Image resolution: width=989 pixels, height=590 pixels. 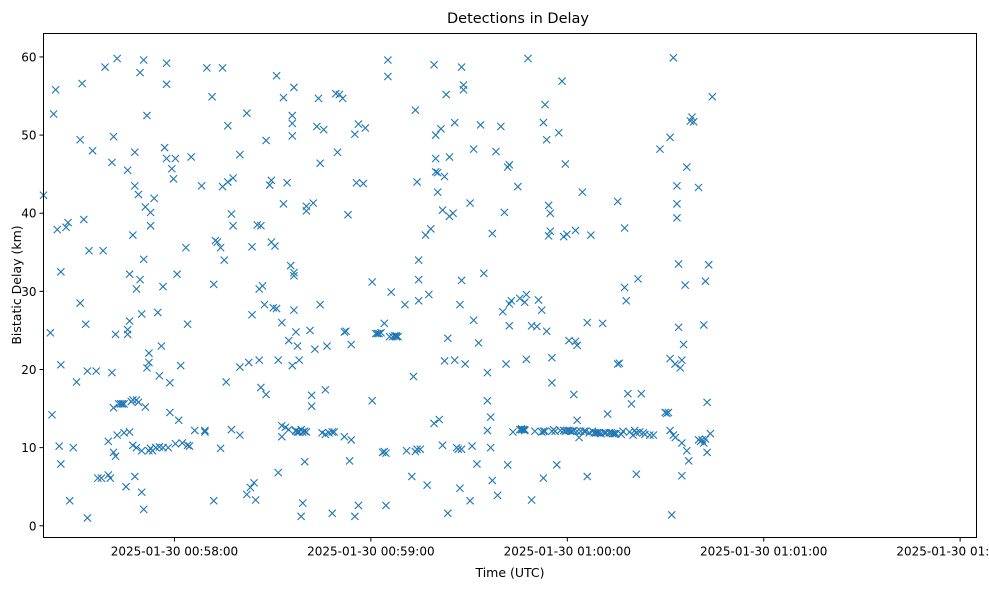 What do you see at coordinates (370, 552) in the screenshot?
I see `x-tick-label: 2025-01-30 00:59:00` at bounding box center [370, 552].